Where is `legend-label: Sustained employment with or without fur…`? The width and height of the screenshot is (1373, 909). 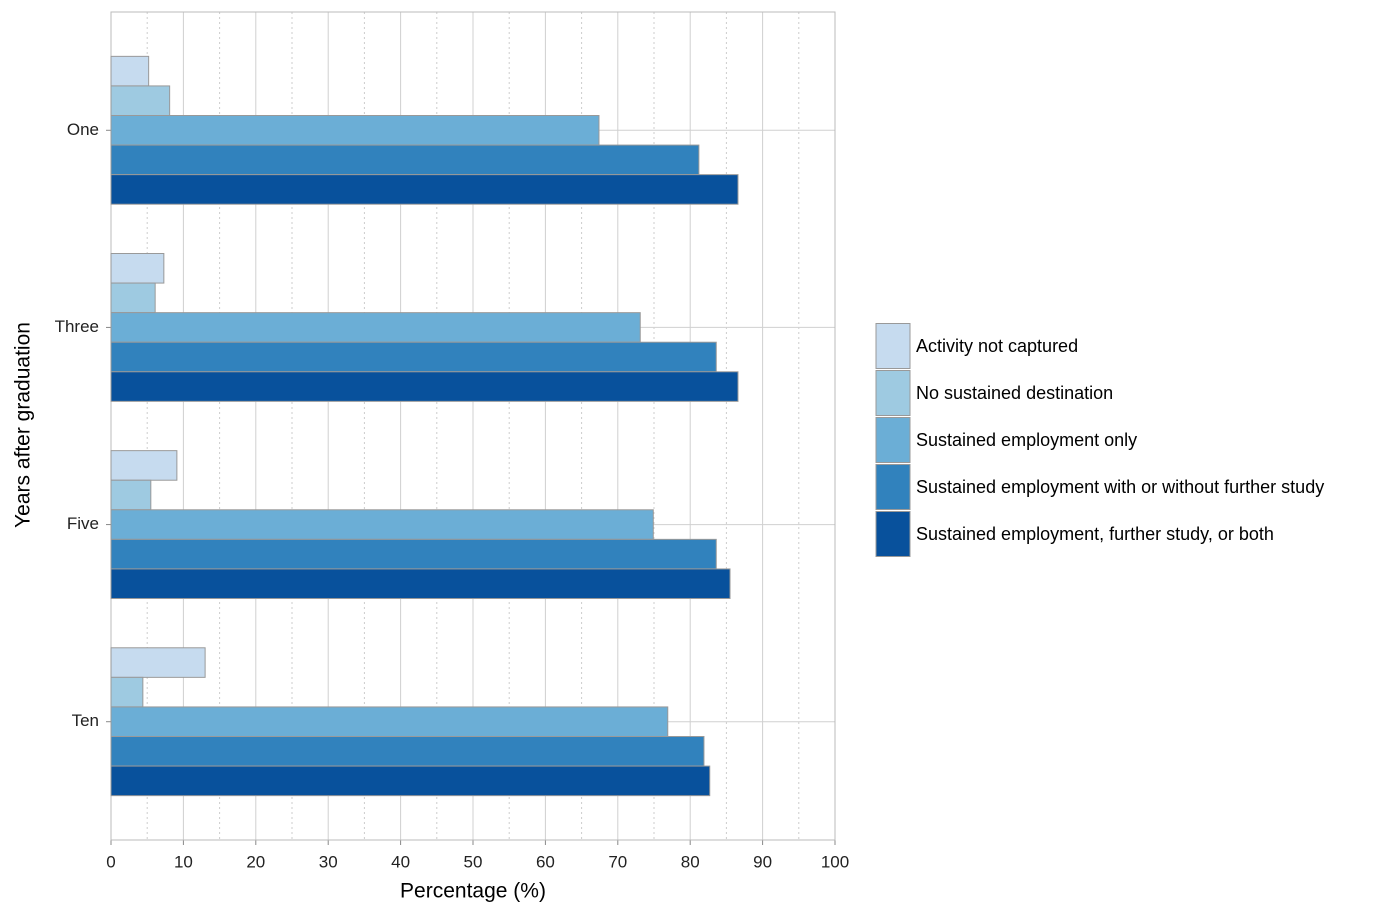
legend-label: Sustained employment with or without fur… is located at coordinates (1120, 487).